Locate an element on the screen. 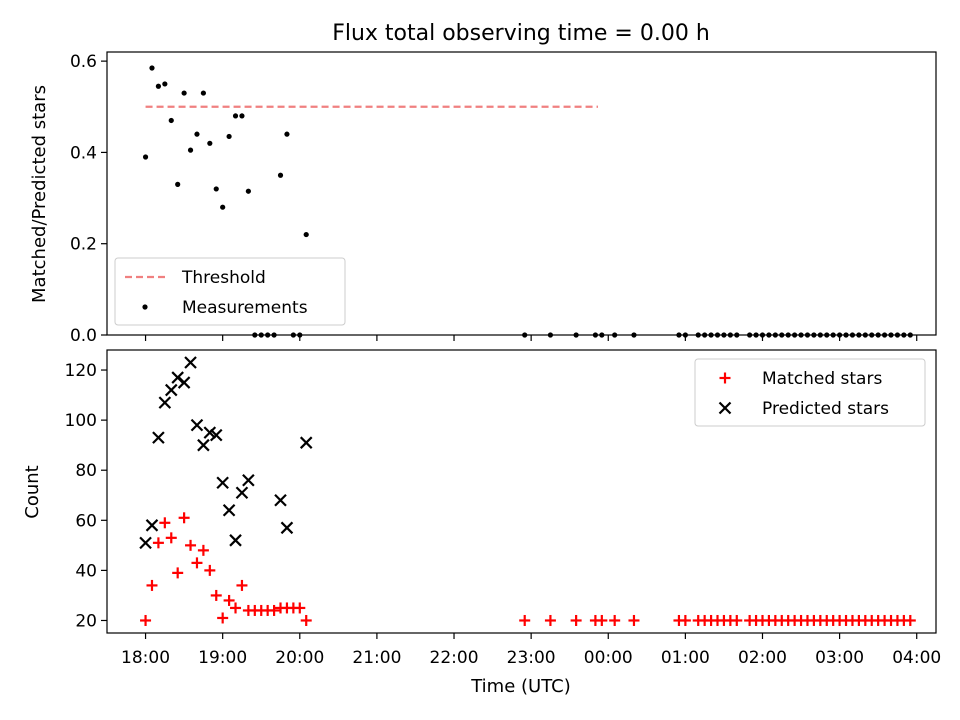 This screenshot has height=720, width=960. figure-title: Flux total observing time = 0.00 h is located at coordinates (521, 33).